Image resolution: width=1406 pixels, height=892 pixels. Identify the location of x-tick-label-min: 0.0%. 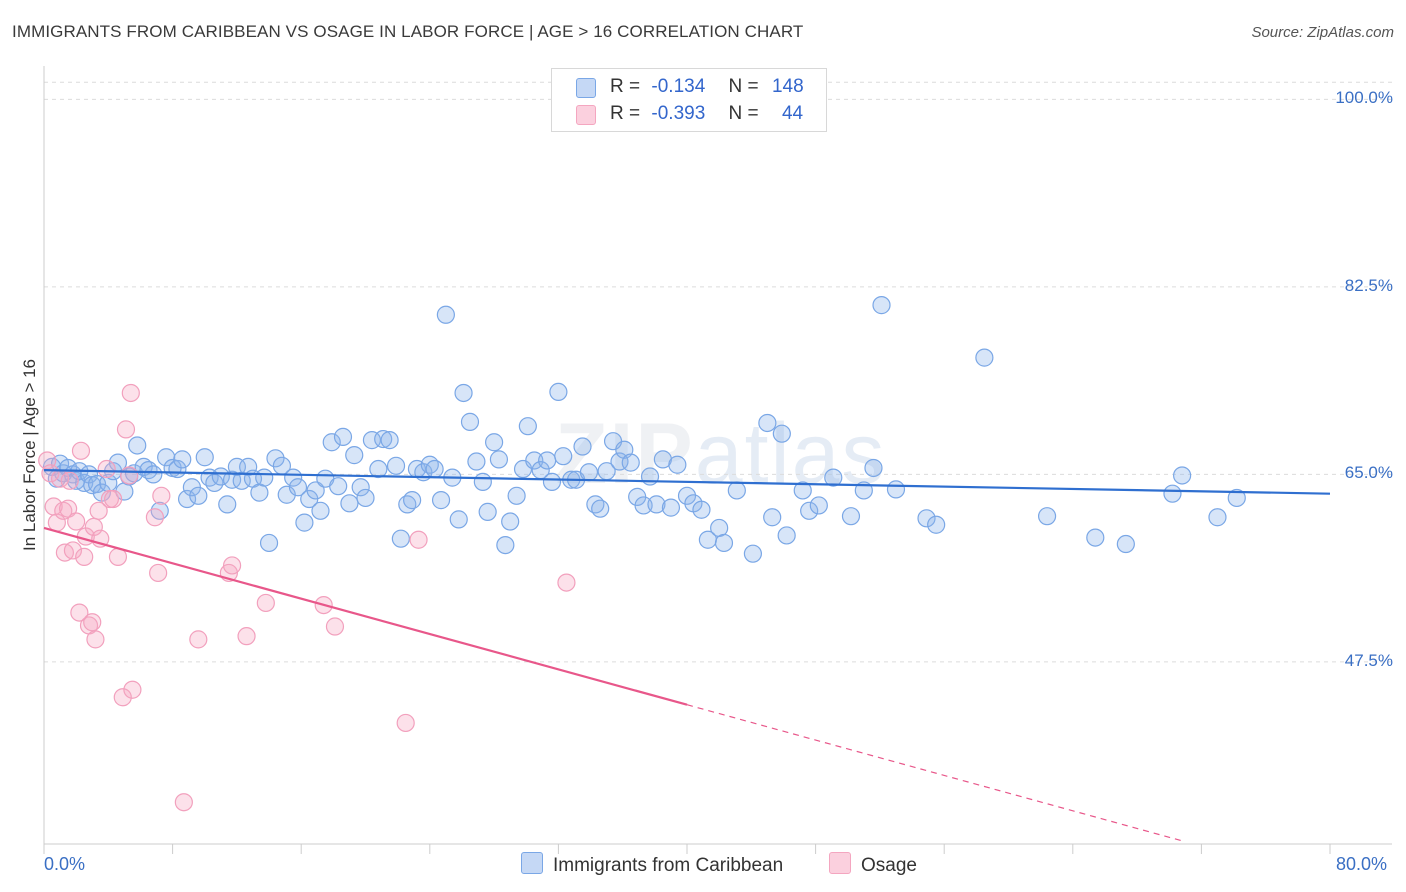
(65, 864).